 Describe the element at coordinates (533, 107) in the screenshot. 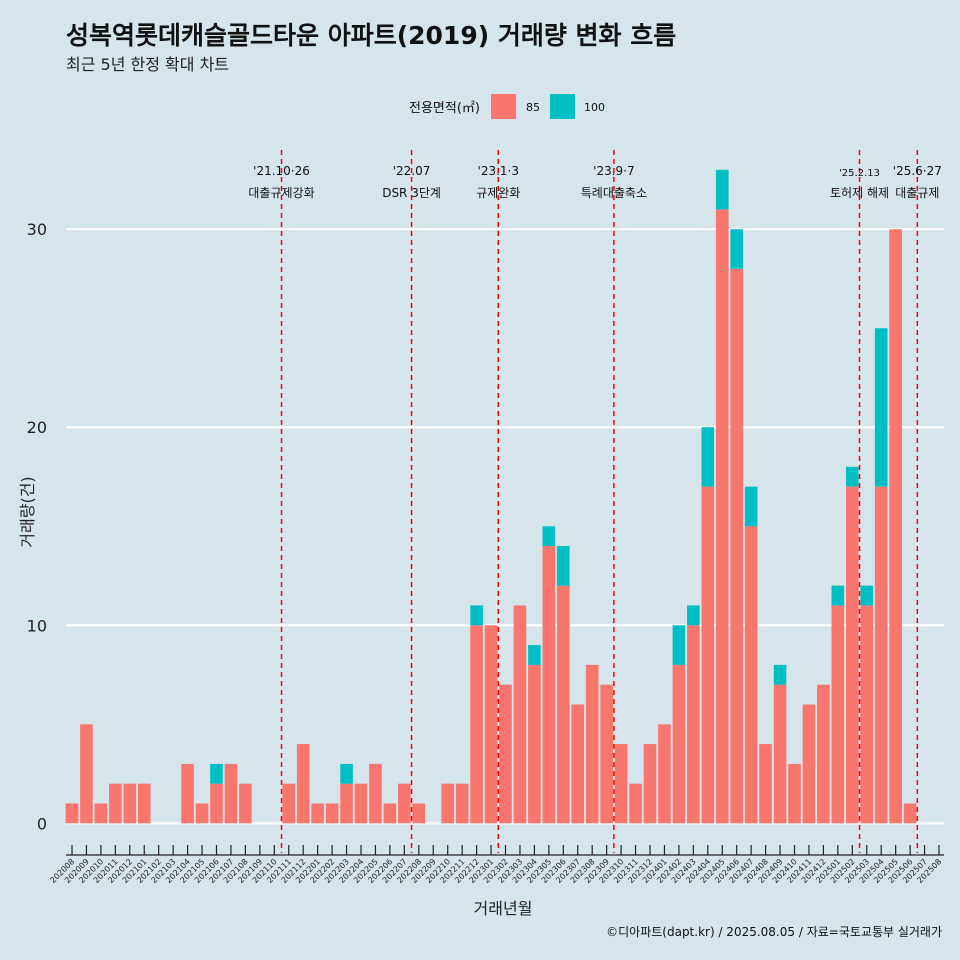

I see `legend-label-85: 85` at that location.